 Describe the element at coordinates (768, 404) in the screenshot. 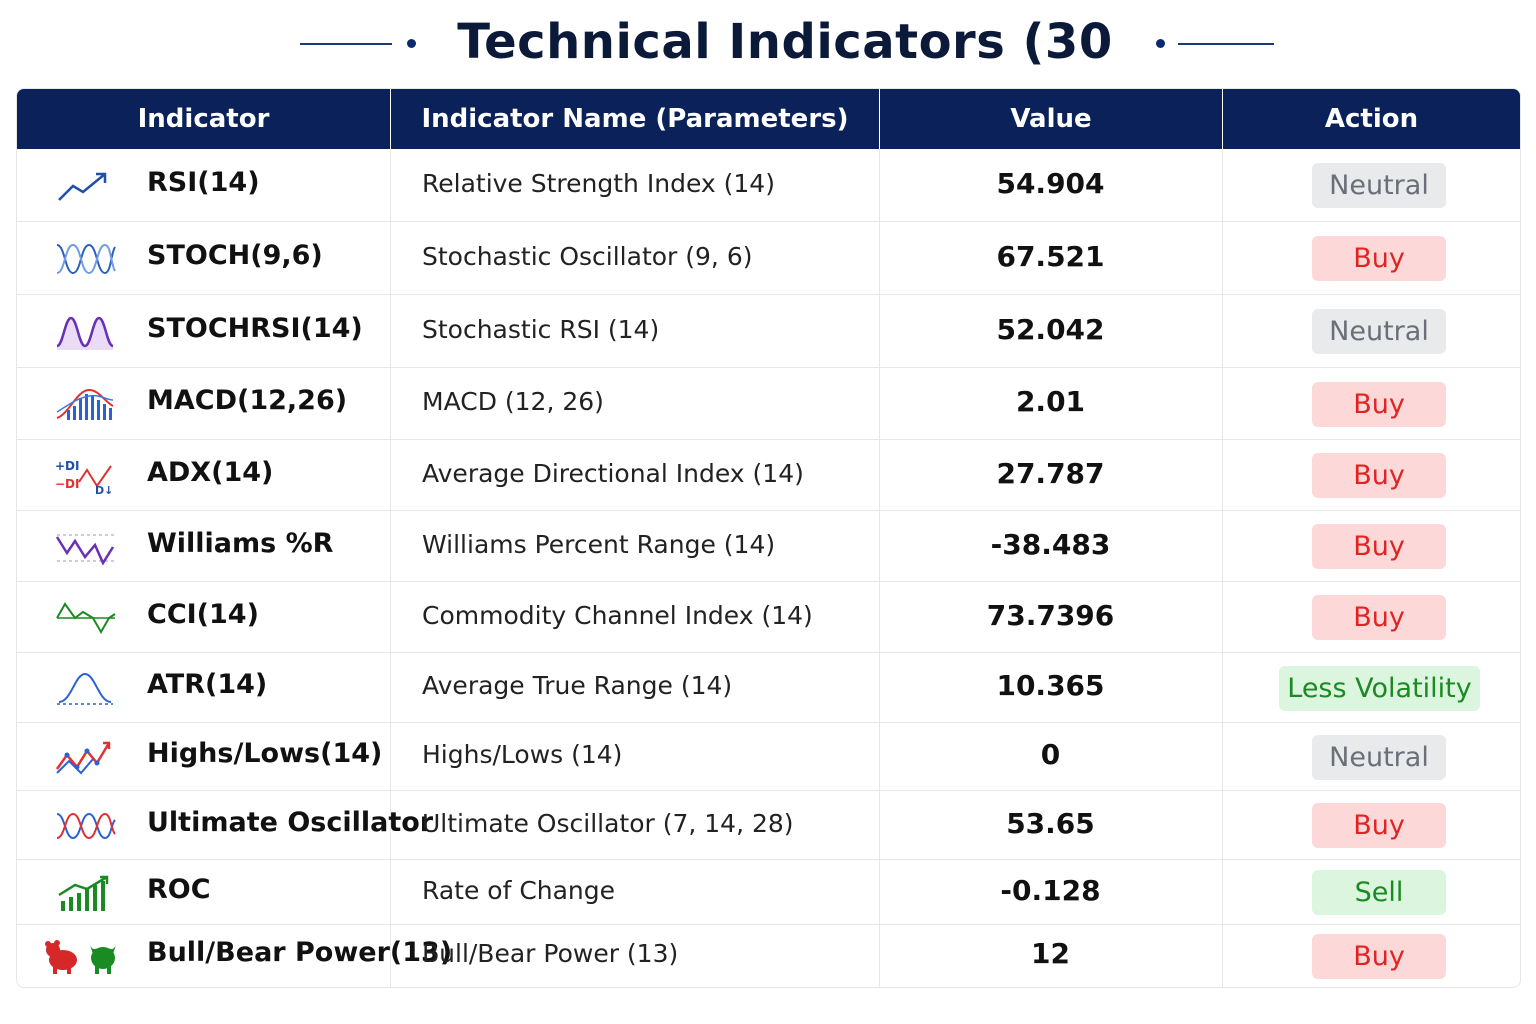

I see `table-row-macd-12-26: MACD(12,26) MACD (12, 26) 2.01 Buy` at that location.